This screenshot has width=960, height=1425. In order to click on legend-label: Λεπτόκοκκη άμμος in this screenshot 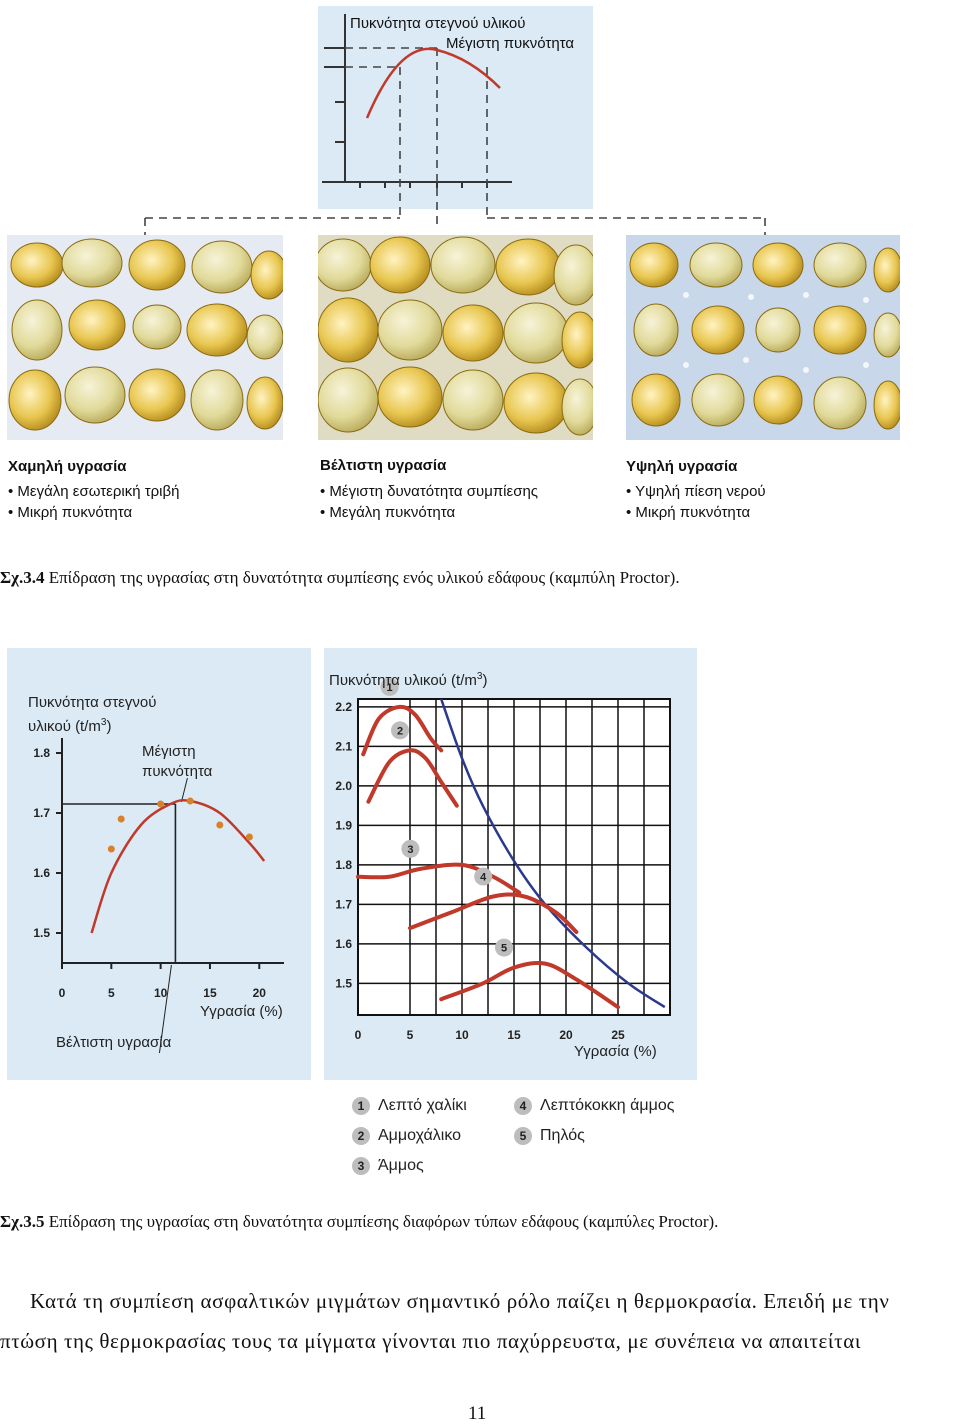, I will do `click(607, 1105)`.